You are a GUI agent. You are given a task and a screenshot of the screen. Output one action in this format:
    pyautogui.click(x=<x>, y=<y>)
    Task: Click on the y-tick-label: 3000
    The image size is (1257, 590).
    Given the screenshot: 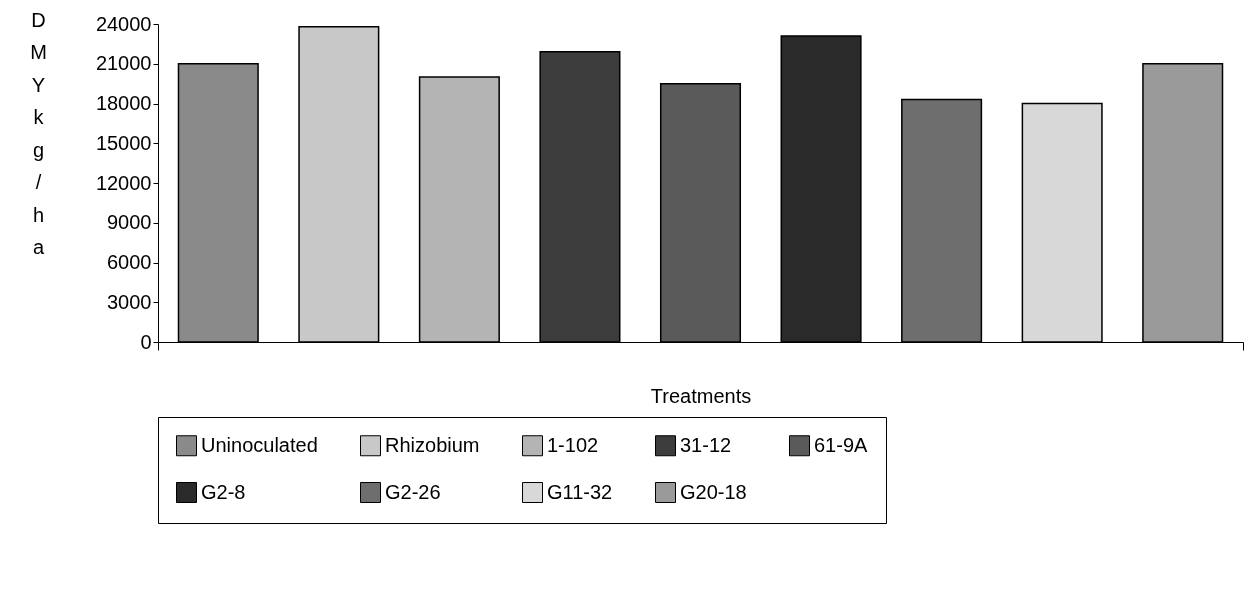 What is the action you would take?
    pyautogui.click(x=129, y=301)
    